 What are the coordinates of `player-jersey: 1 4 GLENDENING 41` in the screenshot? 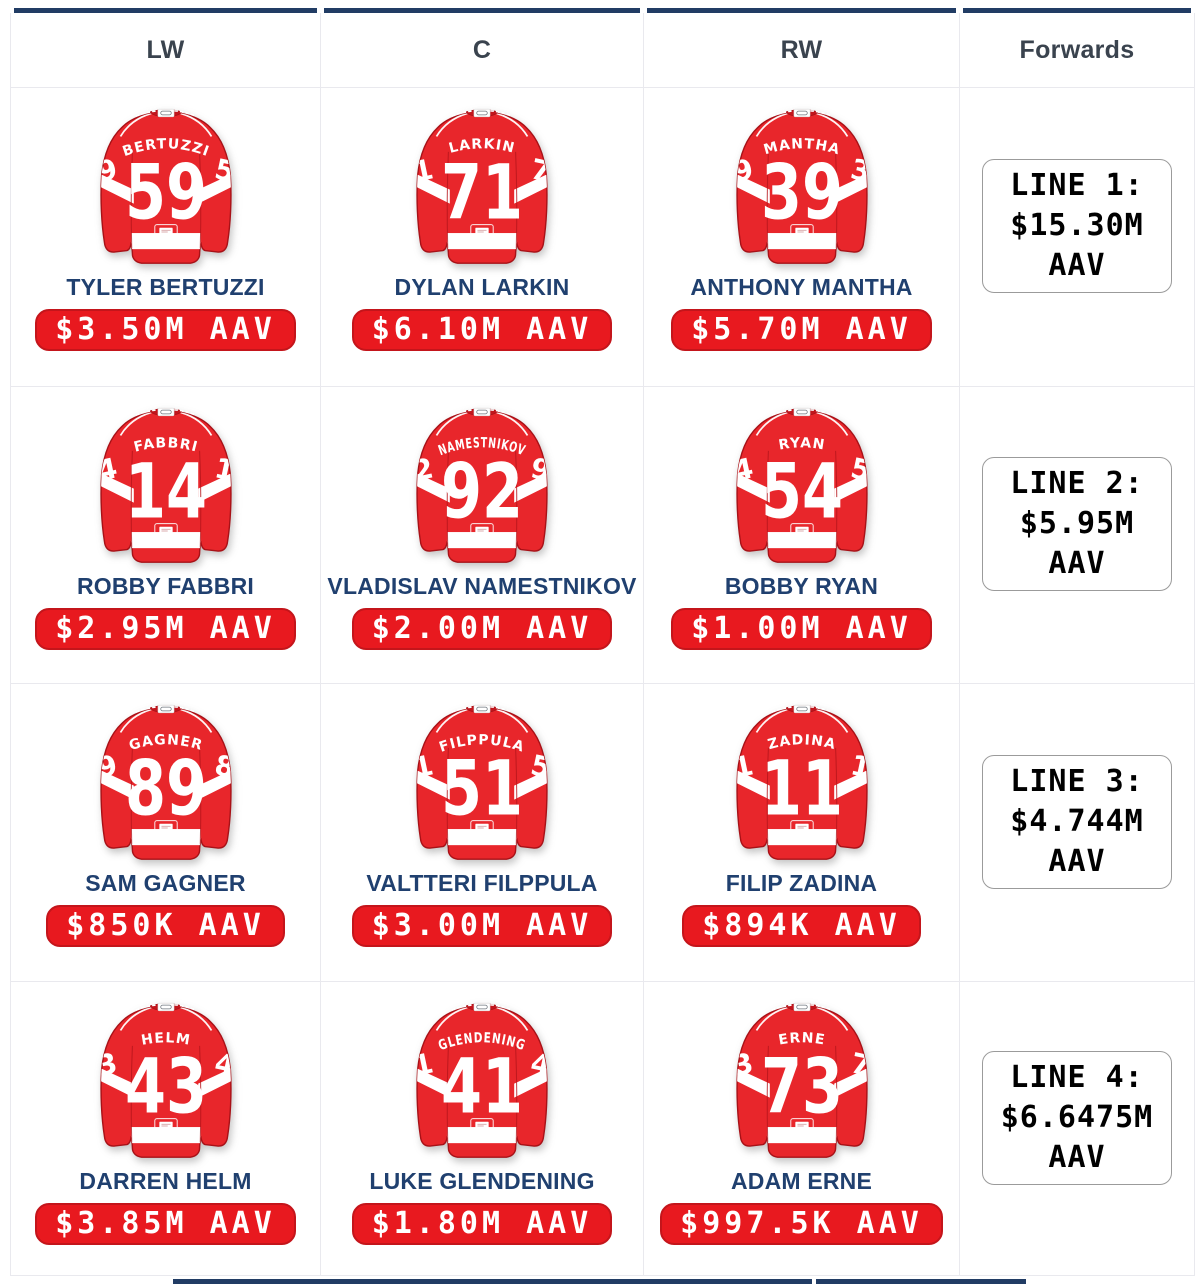 It's located at (482, 1080).